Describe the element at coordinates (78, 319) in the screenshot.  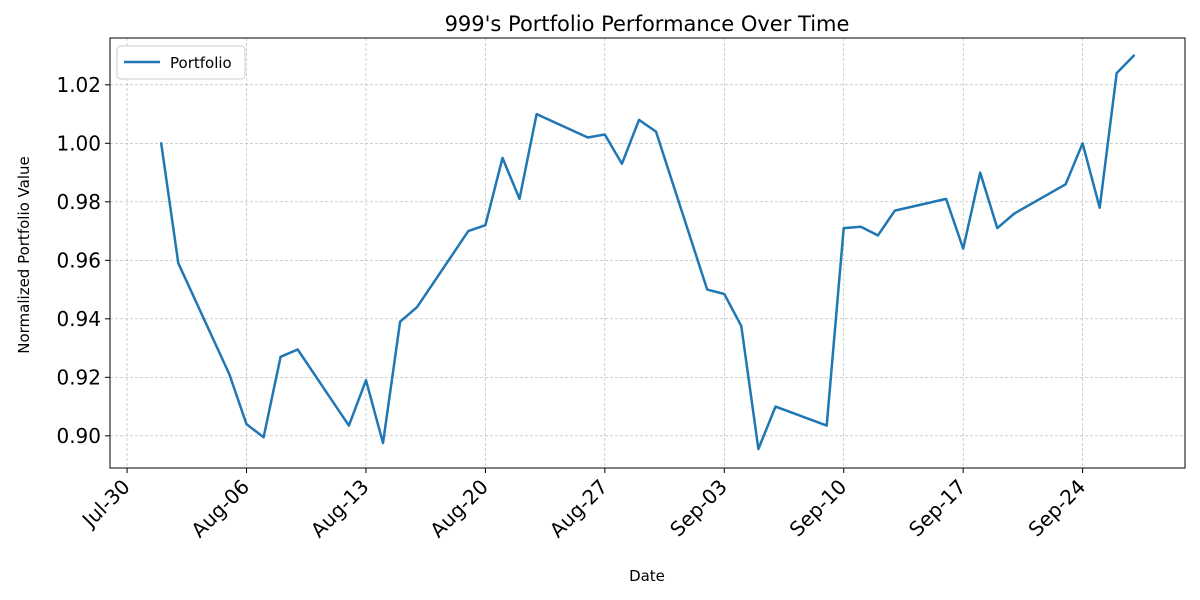
I see `y-tick-label: 0.94` at that location.